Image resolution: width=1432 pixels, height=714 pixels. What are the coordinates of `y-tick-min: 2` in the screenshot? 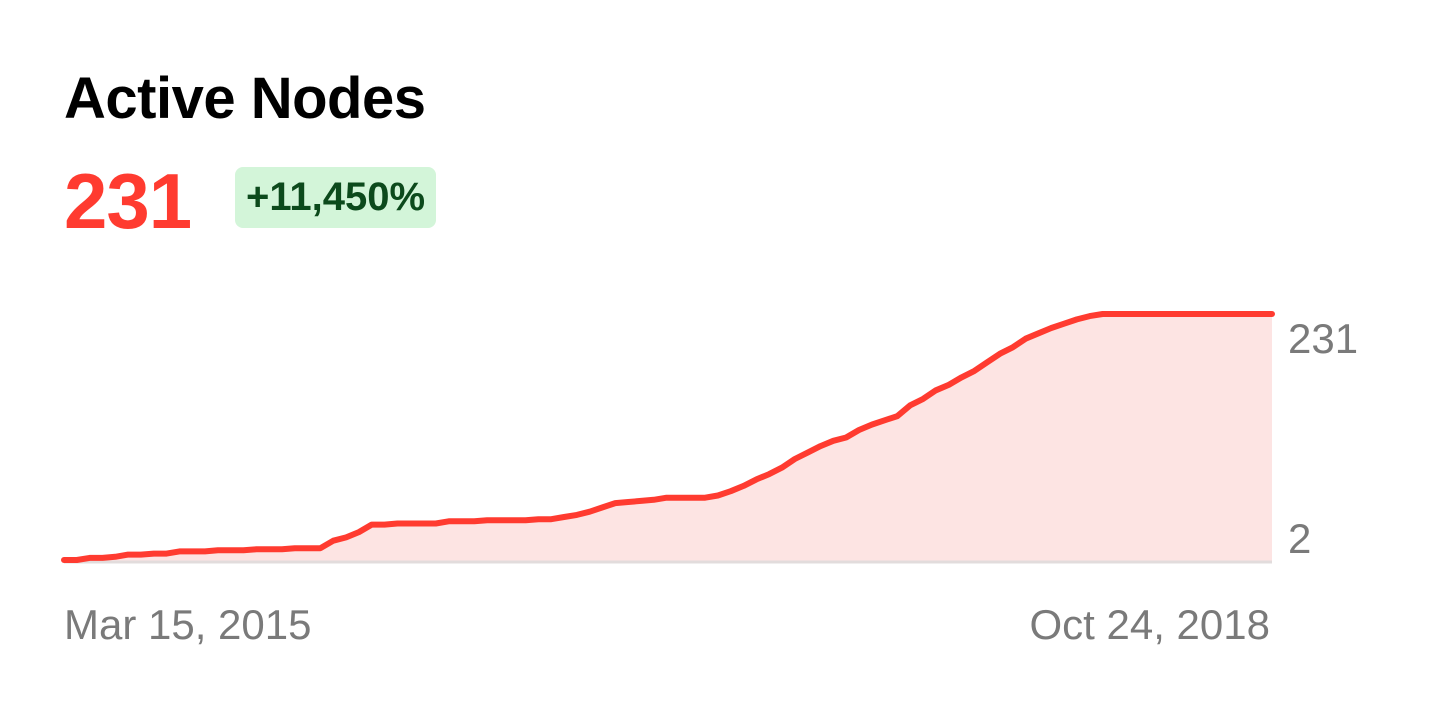 It's located at (1299, 538).